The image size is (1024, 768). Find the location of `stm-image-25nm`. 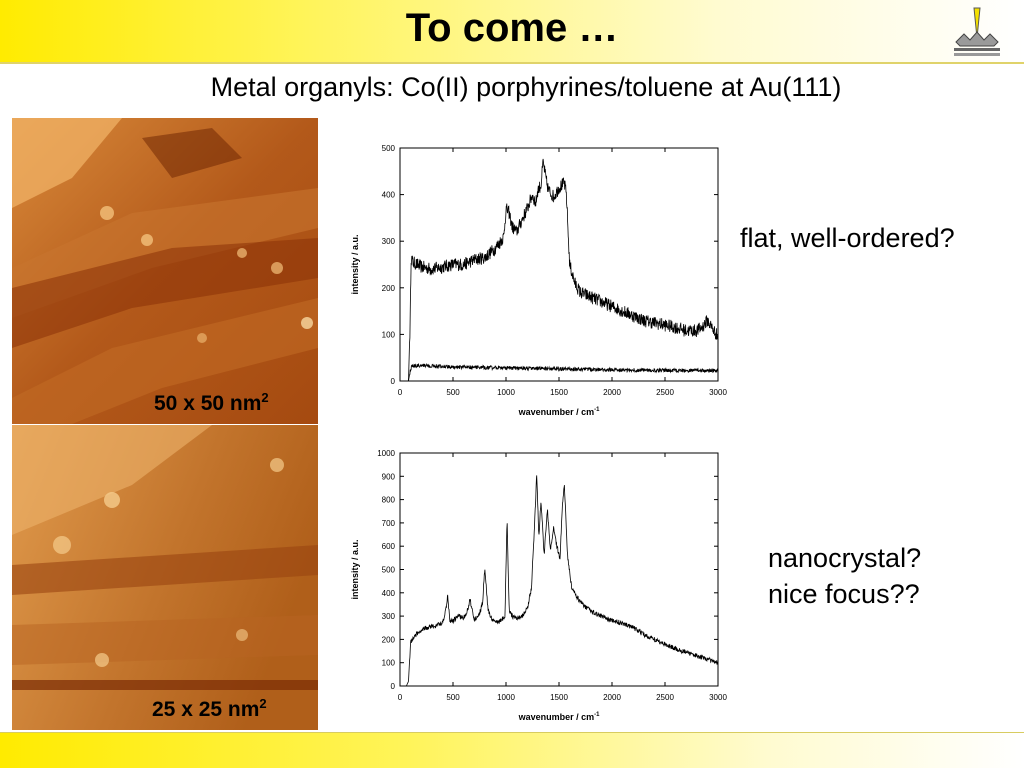

stm-image-25nm is located at coordinates (165, 577).